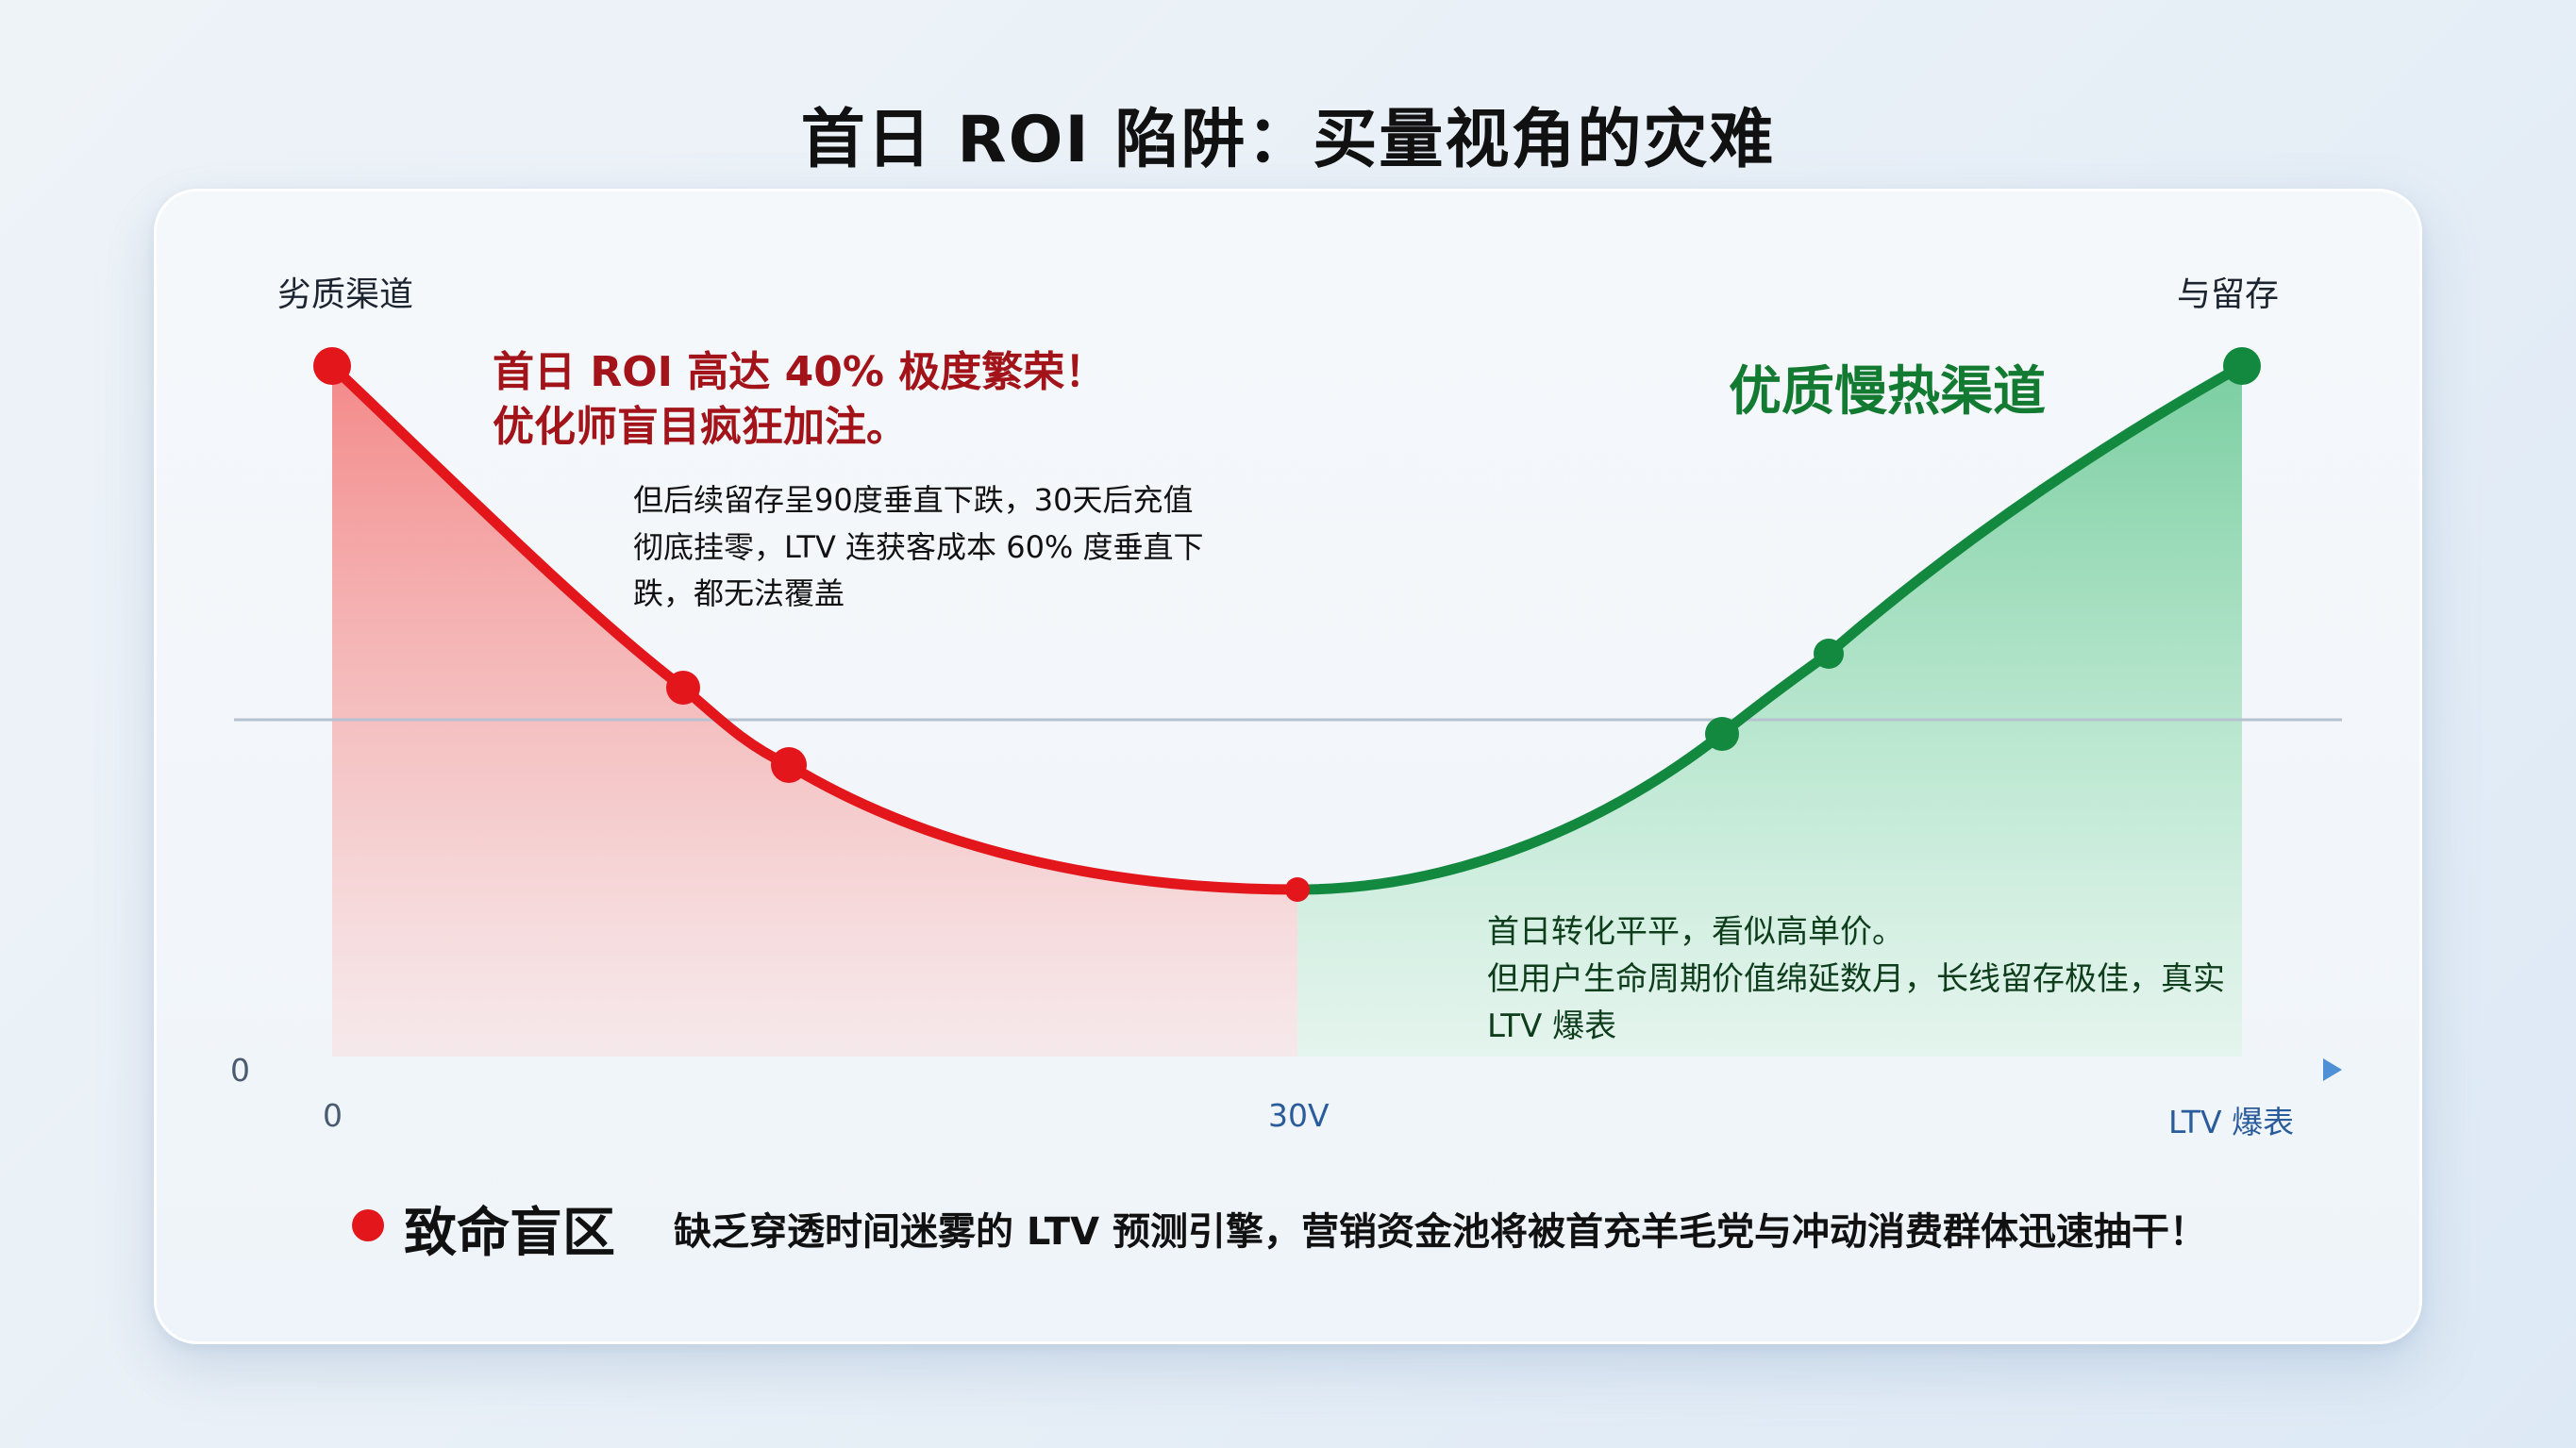  What do you see at coordinates (2242, 366) in the screenshot?
I see `green-point-peak` at bounding box center [2242, 366].